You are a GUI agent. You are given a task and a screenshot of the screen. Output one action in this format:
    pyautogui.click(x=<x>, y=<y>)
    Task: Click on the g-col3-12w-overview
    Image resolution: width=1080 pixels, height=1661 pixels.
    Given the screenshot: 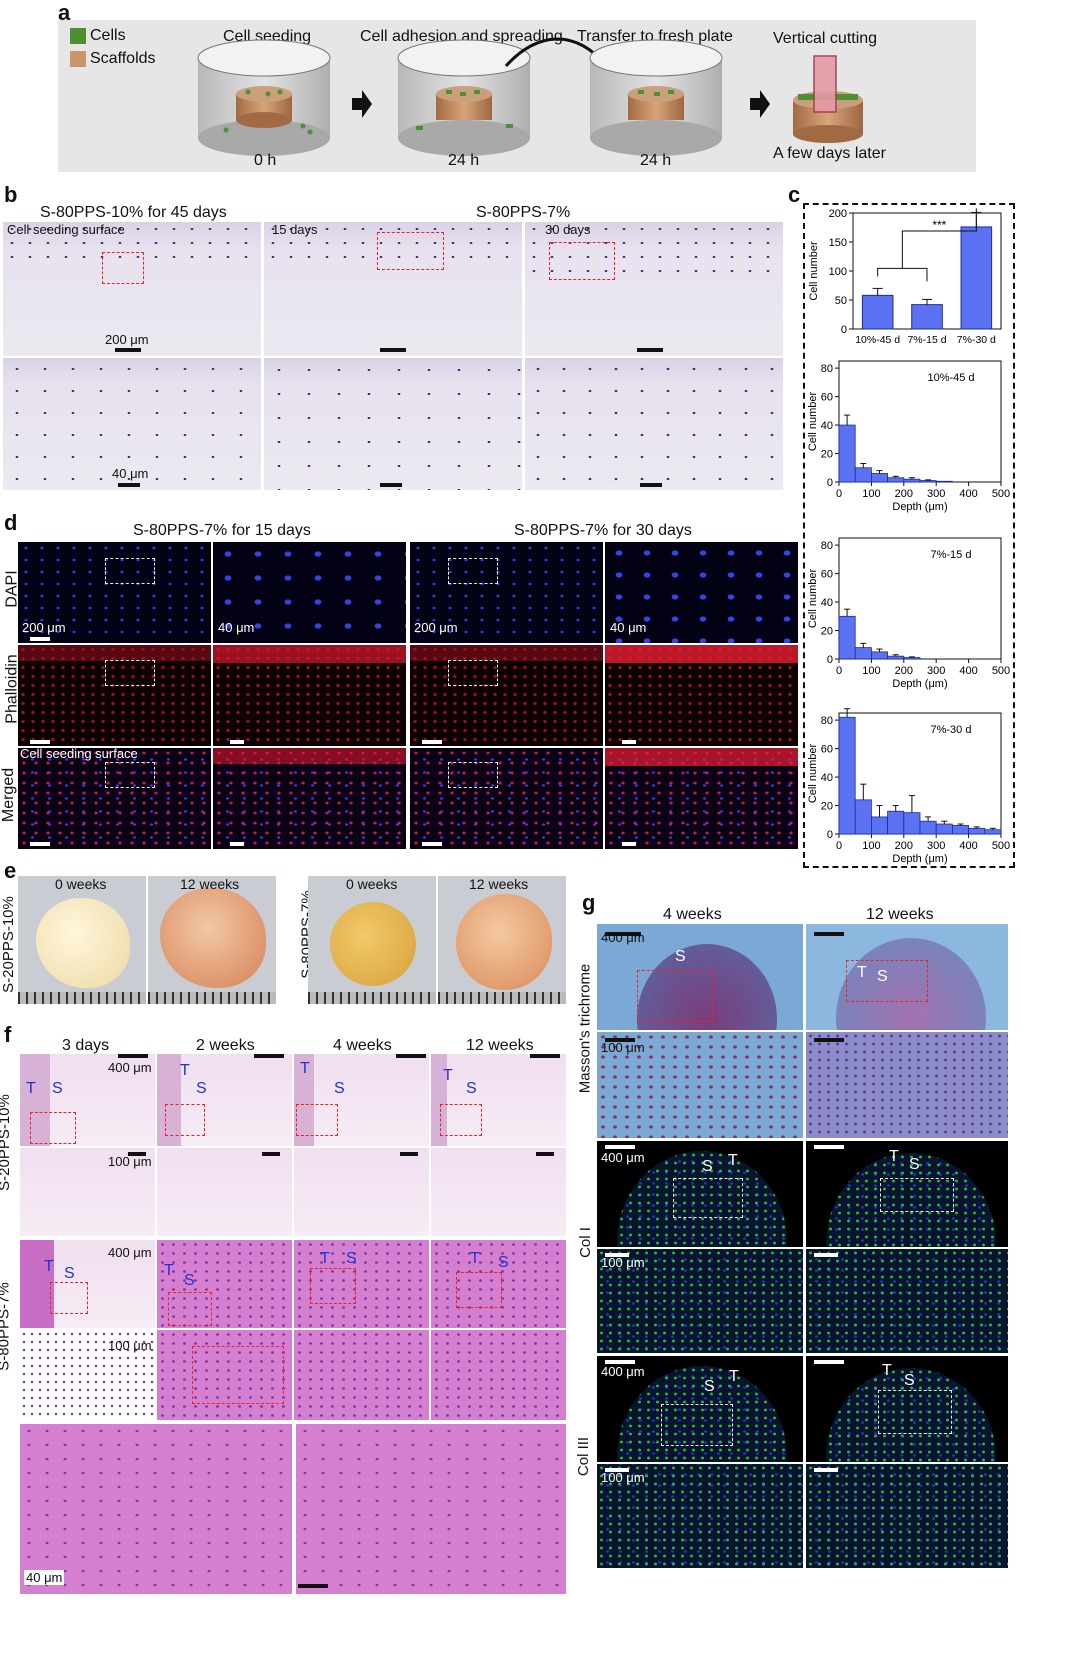 What is the action you would take?
    pyautogui.click(x=907, y=1409)
    